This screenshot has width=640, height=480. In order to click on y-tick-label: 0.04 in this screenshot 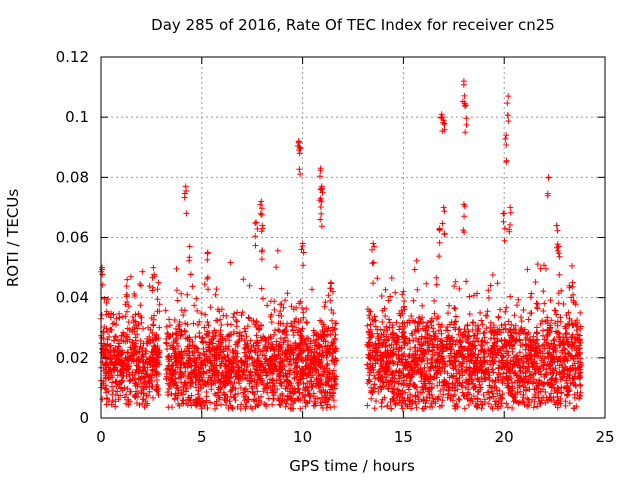, I will do `click(72, 298)`.